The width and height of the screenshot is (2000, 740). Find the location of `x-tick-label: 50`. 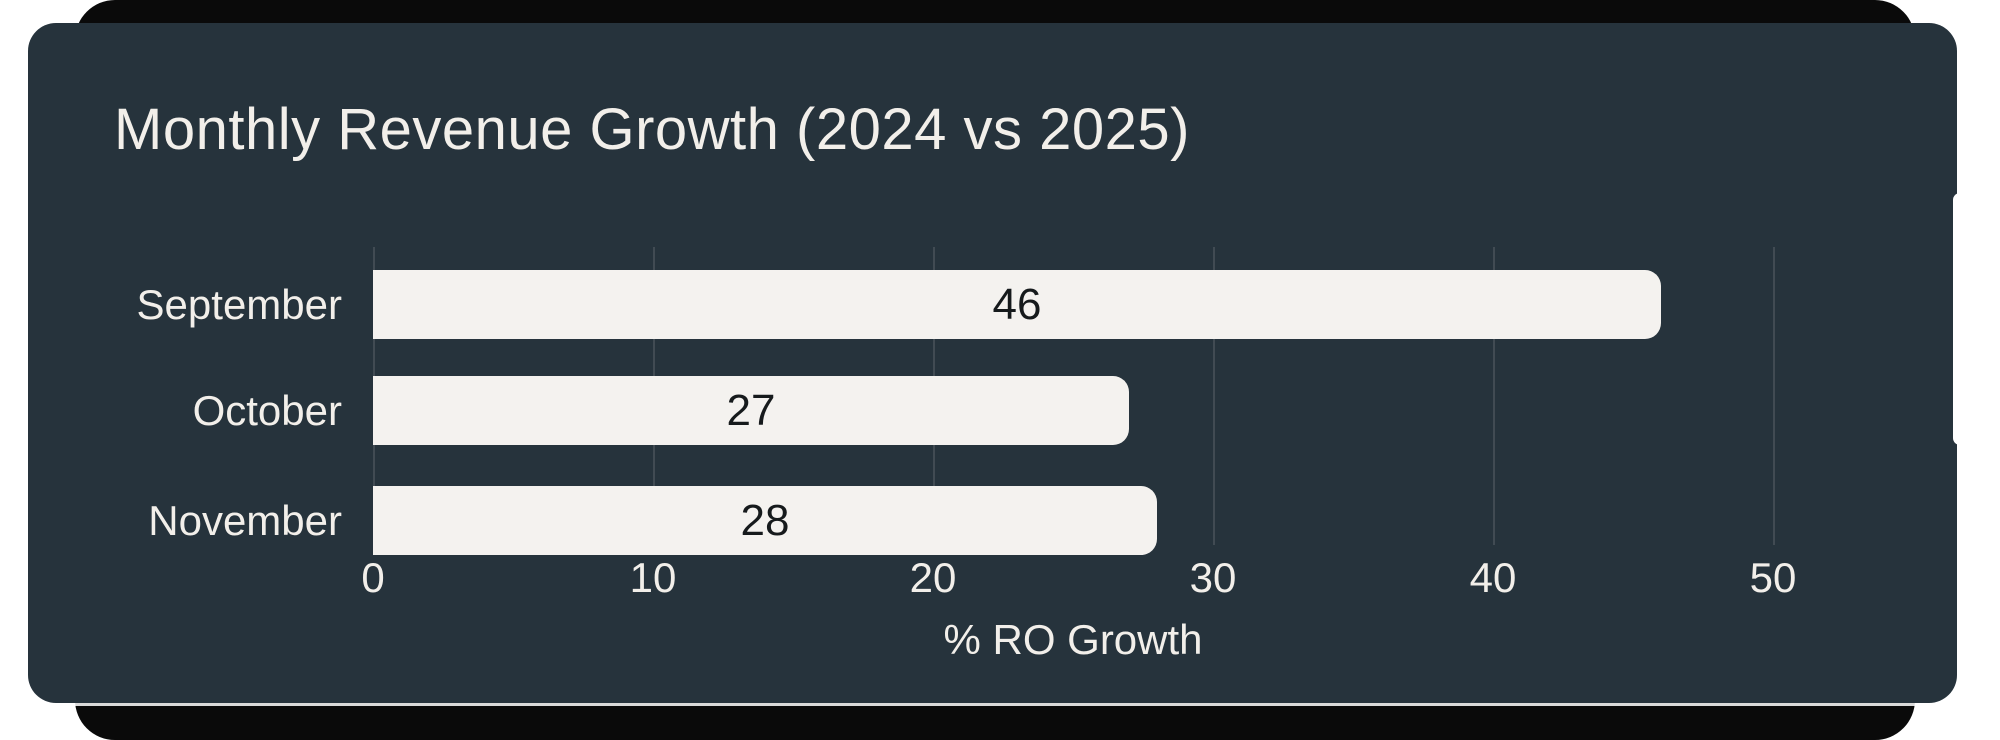

x-tick-label: 50 is located at coordinates (1773, 577).